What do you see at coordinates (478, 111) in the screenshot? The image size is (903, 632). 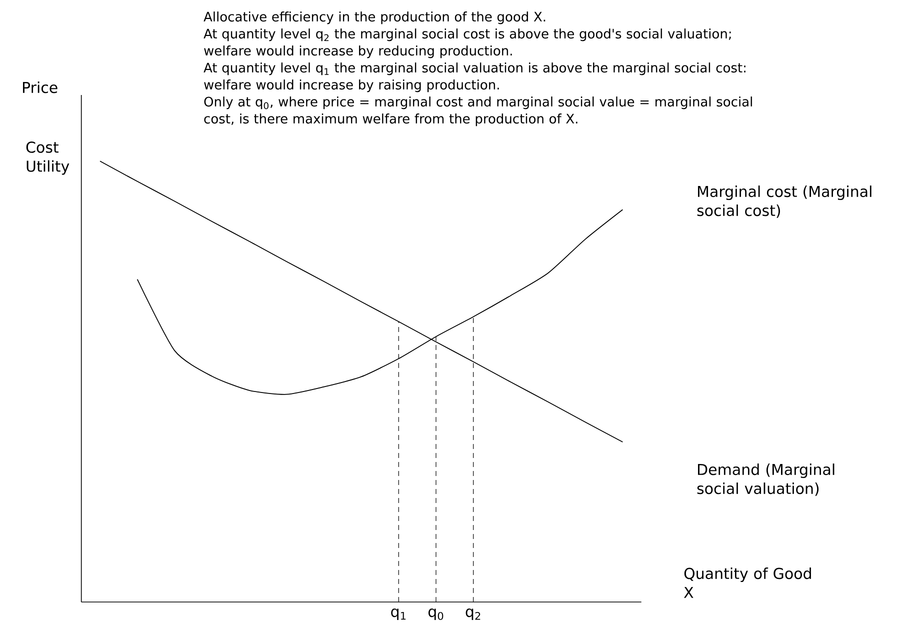 I see `text: Only at q$_{0}$, where price = marginal cost and marginal social value = marginal social cost, is there maximum welfare from the production of X.` at bounding box center [478, 111].